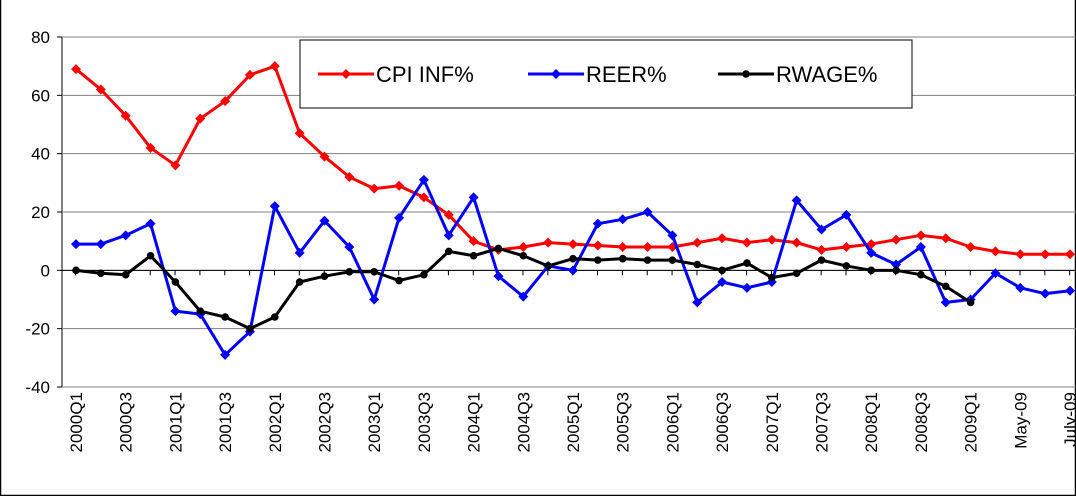  I want to click on legend-label: REER%, so click(626, 74).